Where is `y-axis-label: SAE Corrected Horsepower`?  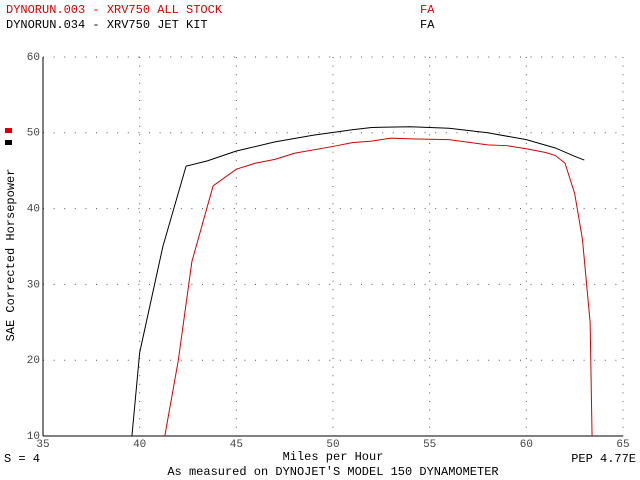
y-axis-label: SAE Corrected Horsepower is located at coordinates (11, 255).